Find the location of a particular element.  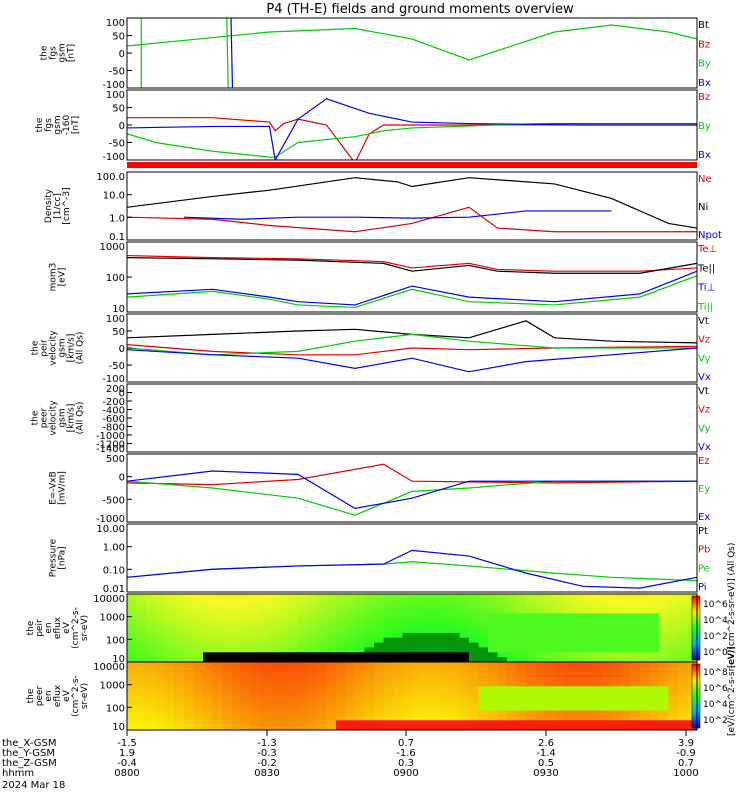

y-tick-label: 500 is located at coordinates (115, 459).